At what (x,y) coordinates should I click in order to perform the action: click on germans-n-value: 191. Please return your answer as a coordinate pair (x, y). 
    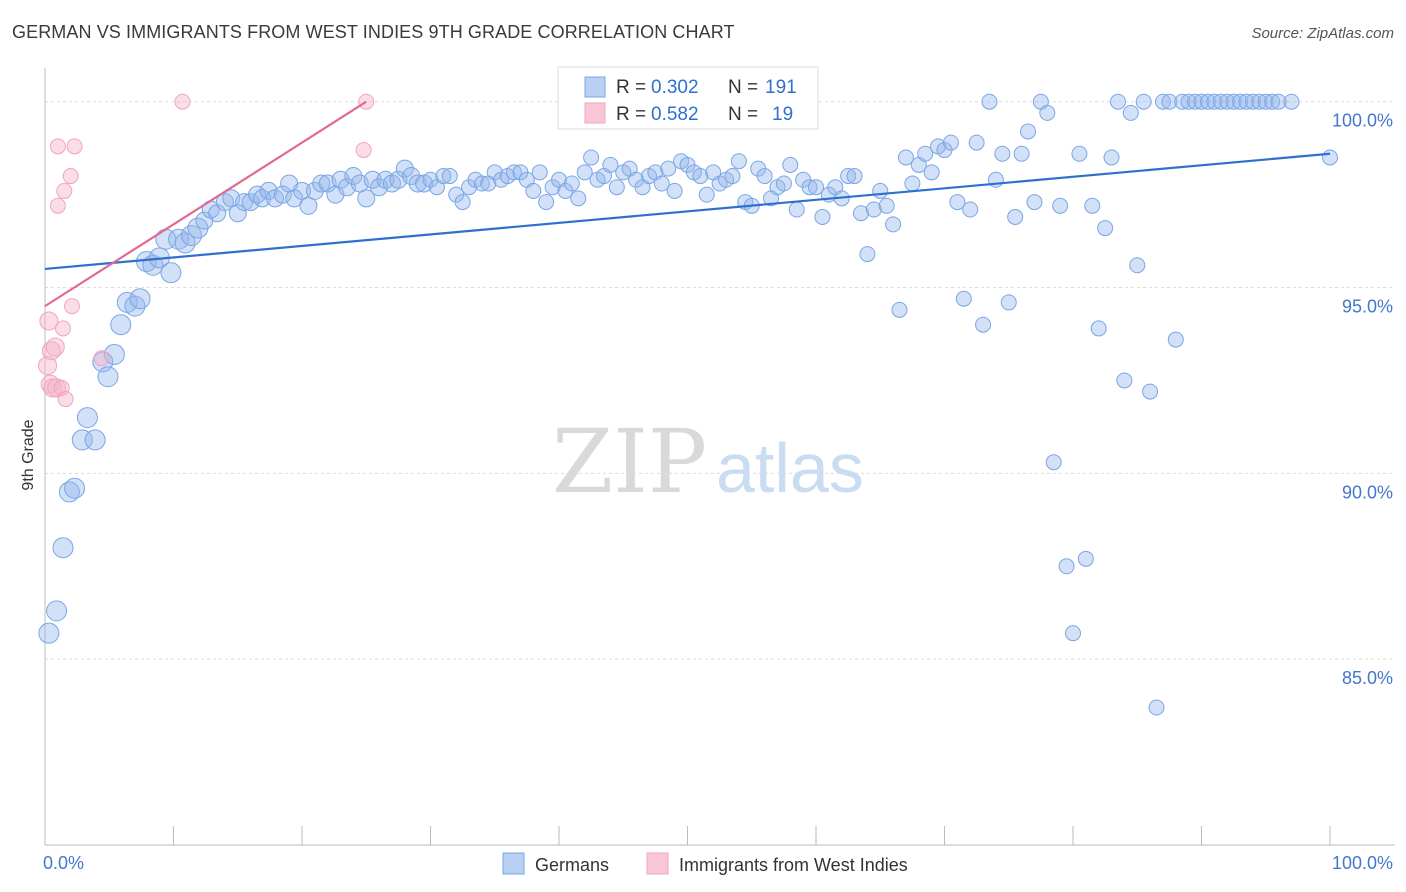
    Looking at the image, I should click on (781, 87).